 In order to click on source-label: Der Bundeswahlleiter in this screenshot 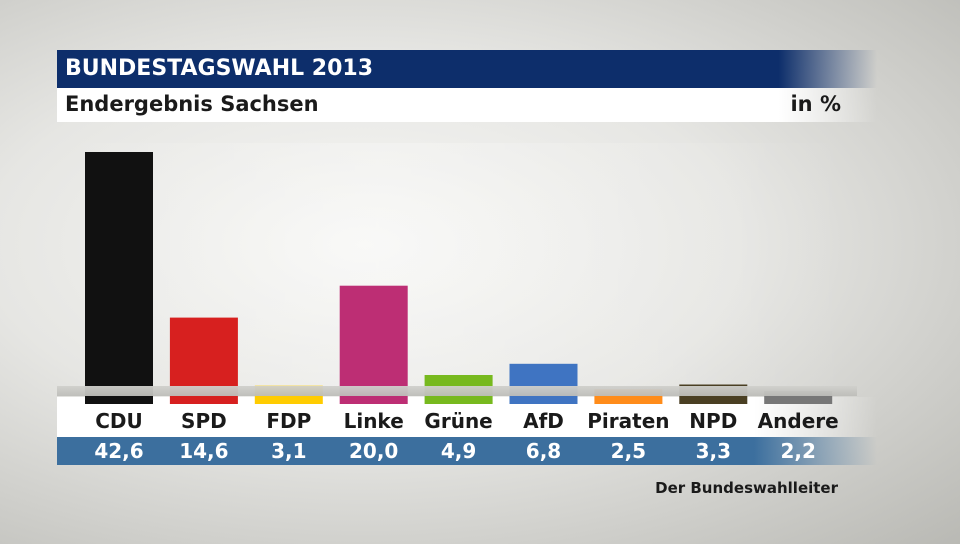, I will do `click(746, 488)`.